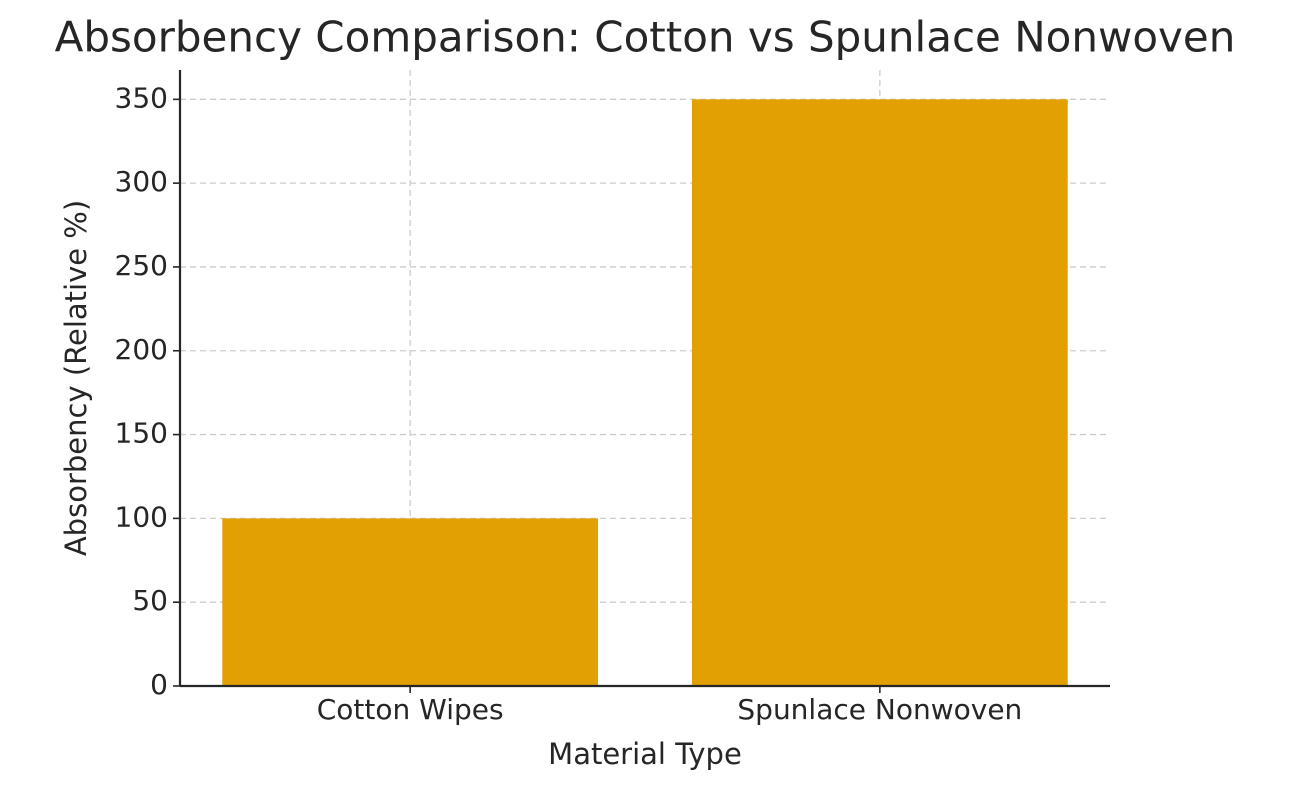  What do you see at coordinates (410, 709) in the screenshot?
I see `x-tick-label: Cotton Wipes` at bounding box center [410, 709].